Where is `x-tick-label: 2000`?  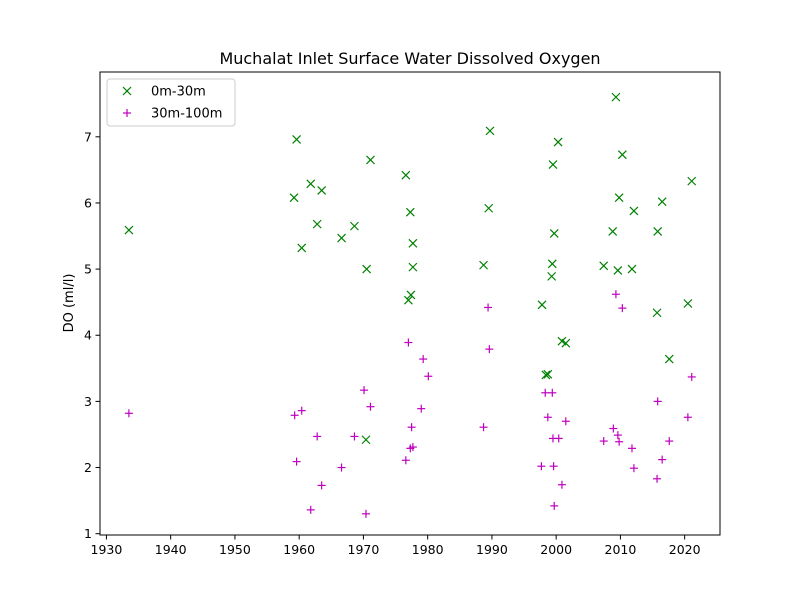 x-tick-label: 2000 is located at coordinates (556, 549).